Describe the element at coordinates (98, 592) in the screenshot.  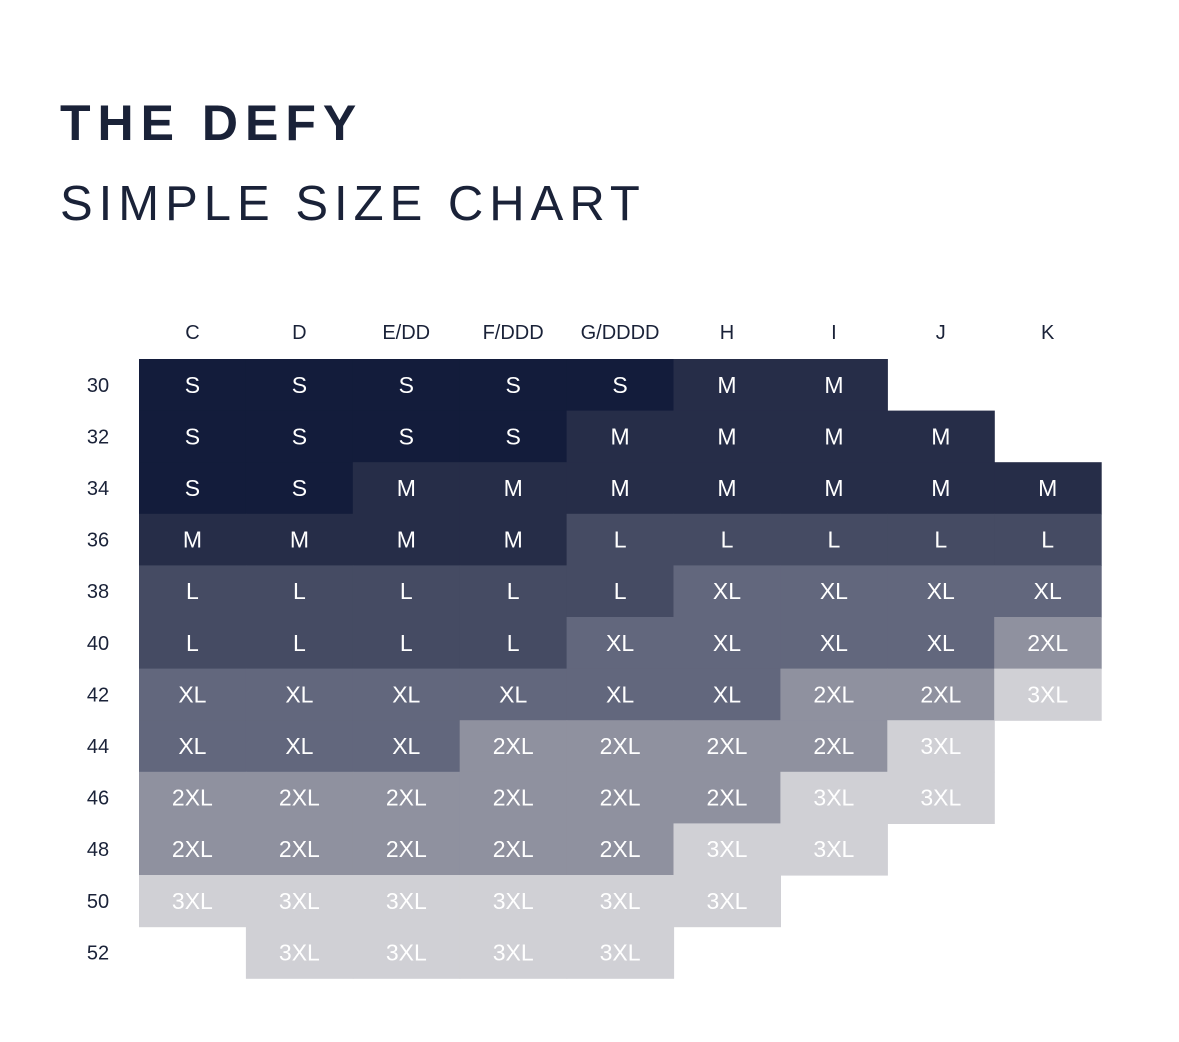
I see `row-label: 38` at that location.